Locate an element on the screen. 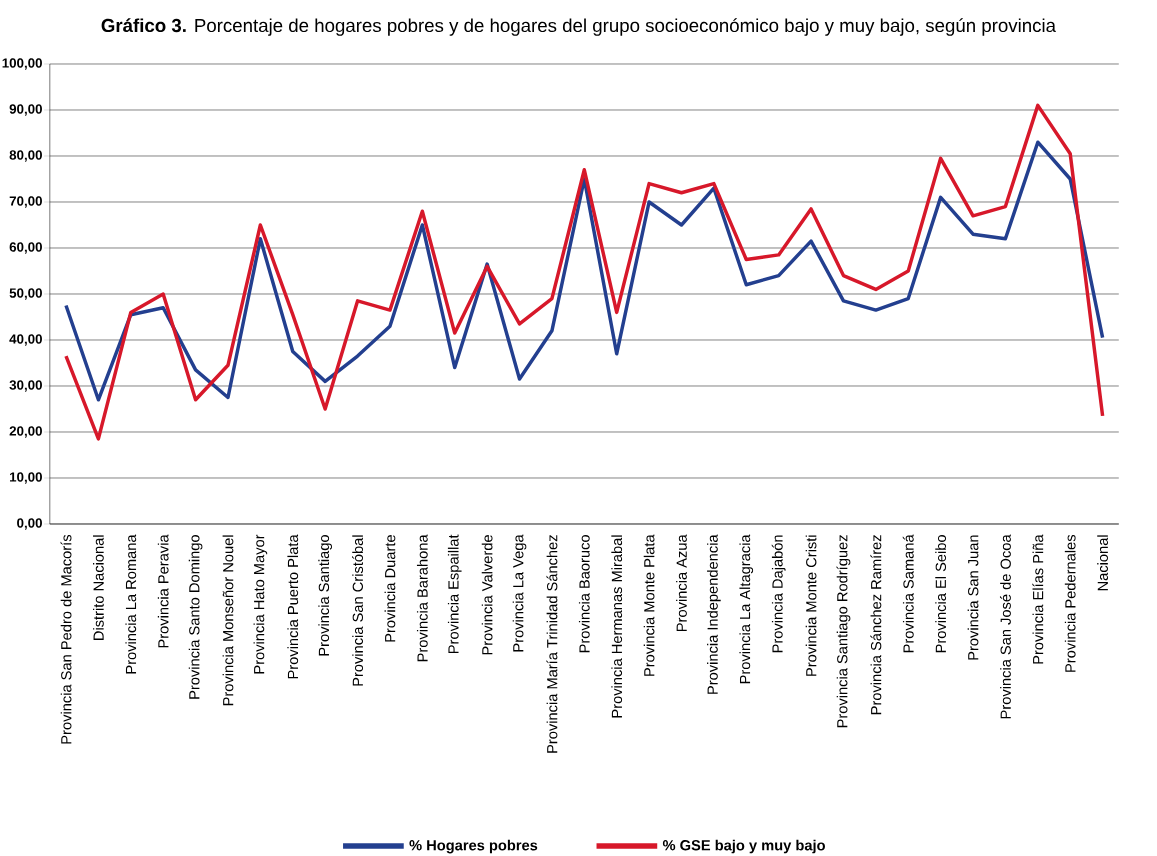  x-tick-label: Provincia Sánchez Ramírez is located at coordinates (876, 625).